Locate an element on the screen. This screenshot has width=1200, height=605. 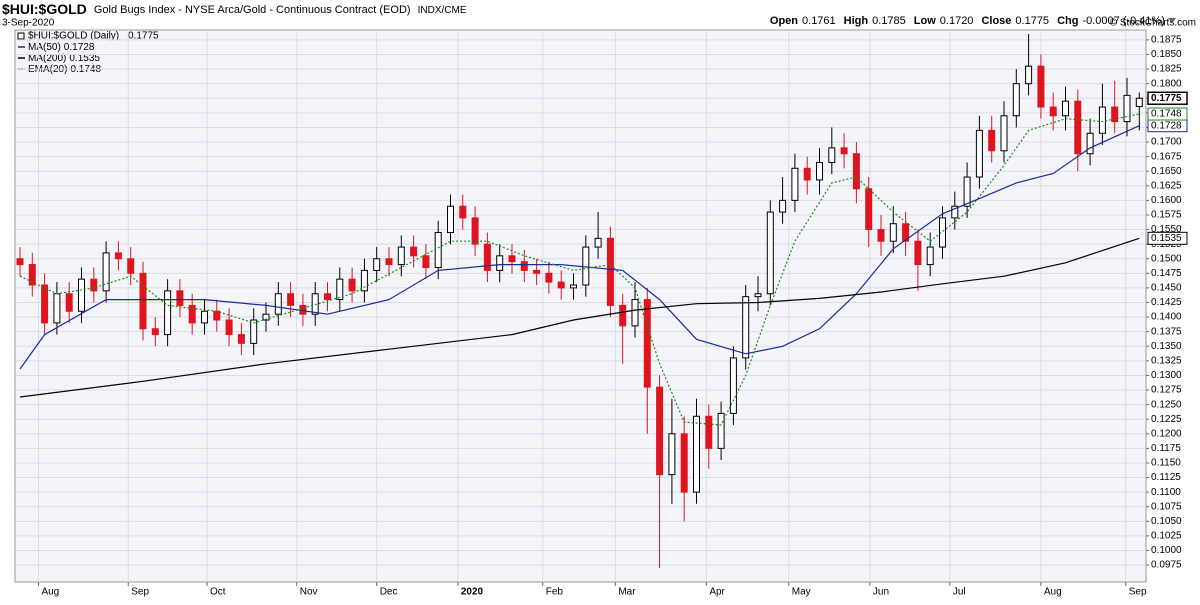
x-tick-label: Aug is located at coordinates (1053, 592).